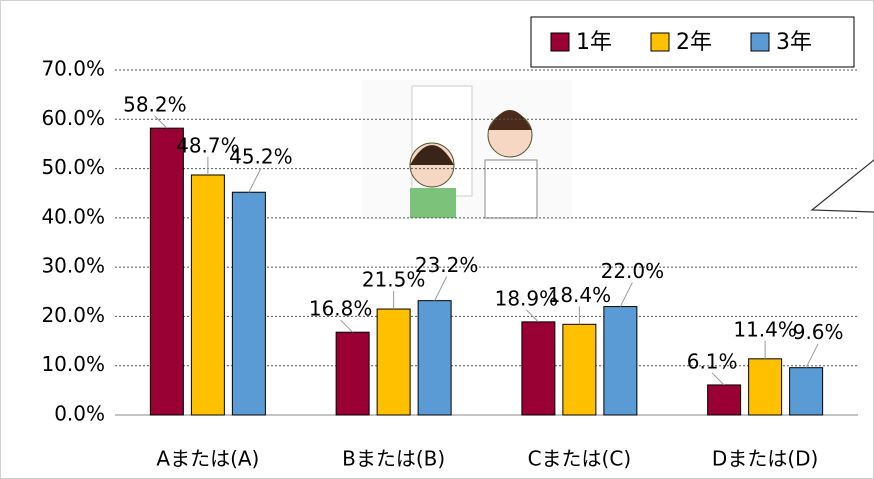  Describe the element at coordinates (794, 42) in the screenshot. I see `legend-label: 3年` at that location.